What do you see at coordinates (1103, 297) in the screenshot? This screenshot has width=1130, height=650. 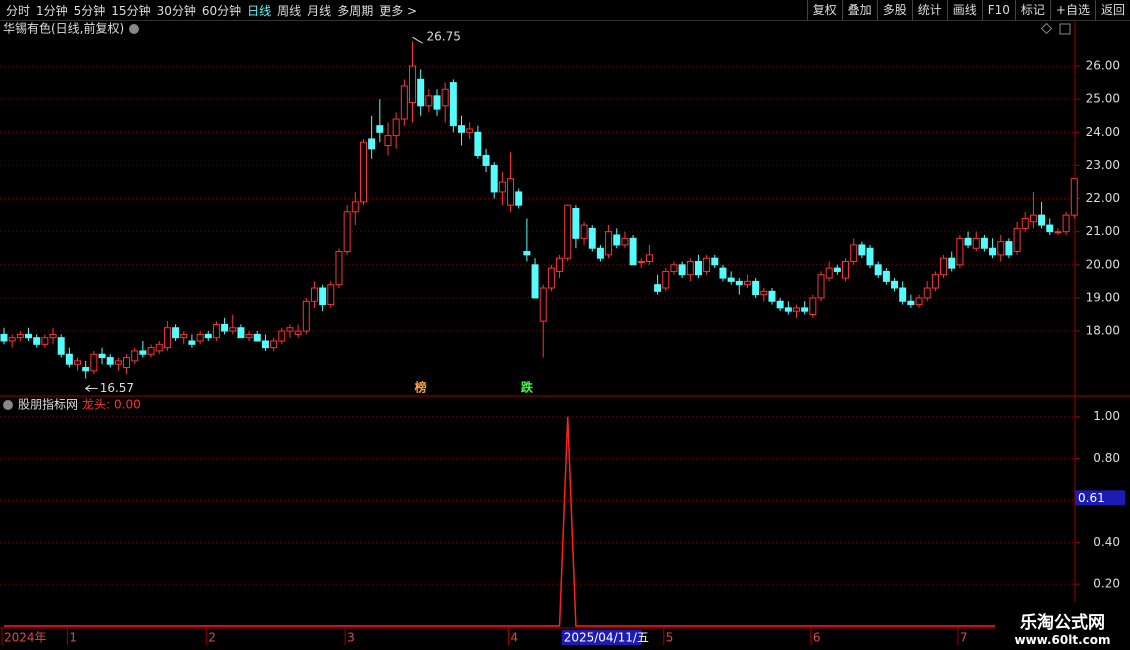 I see `y-tick-label: 19.00` at bounding box center [1103, 297].